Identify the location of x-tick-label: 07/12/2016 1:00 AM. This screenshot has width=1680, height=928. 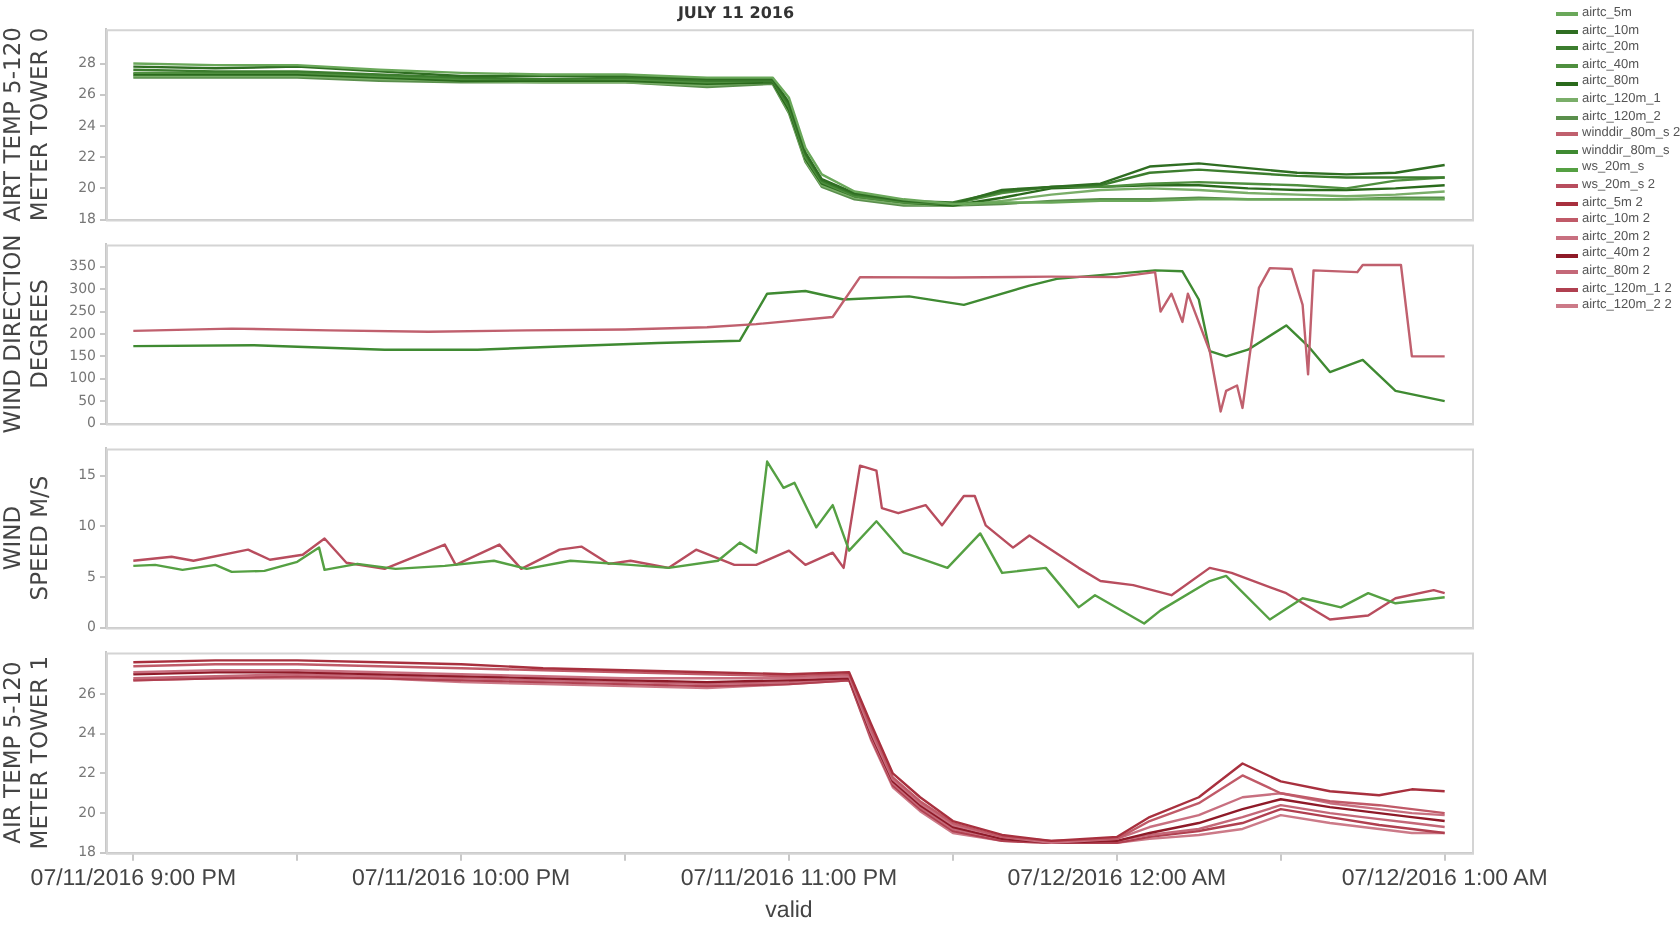
(1444, 878).